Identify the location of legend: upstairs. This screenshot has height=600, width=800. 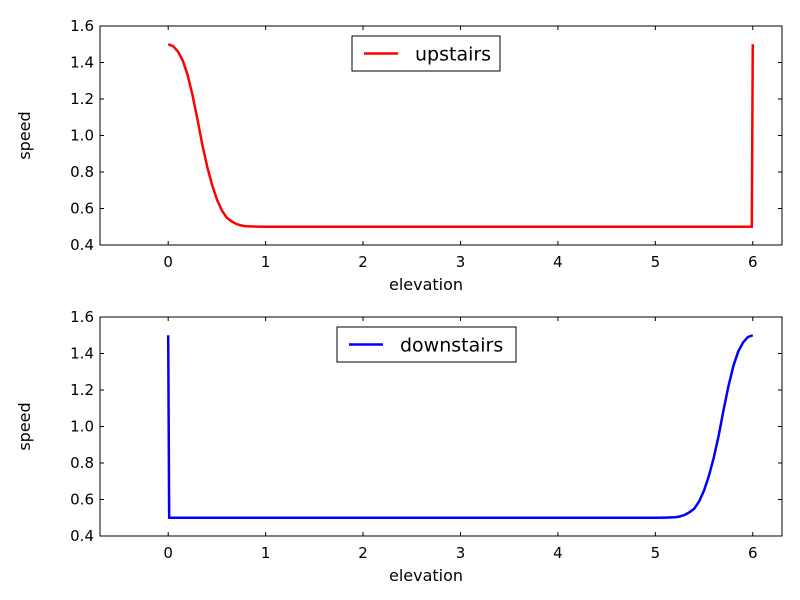
(426, 53).